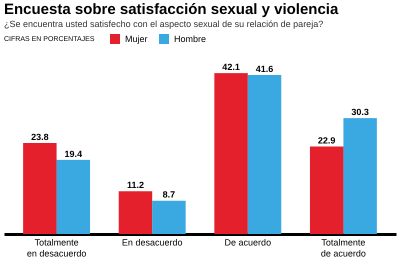  I want to click on x-tick-label: Totalmente de acuerdo, so click(343, 248).